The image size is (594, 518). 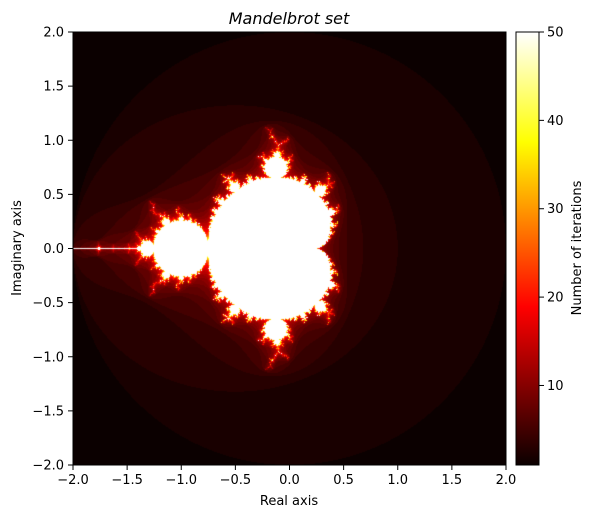 I want to click on x-axis: −2.0 −1.5 −1.0 −0.5 0.0 0.5 1.0 1.5 2.0, so click(x=286, y=476).